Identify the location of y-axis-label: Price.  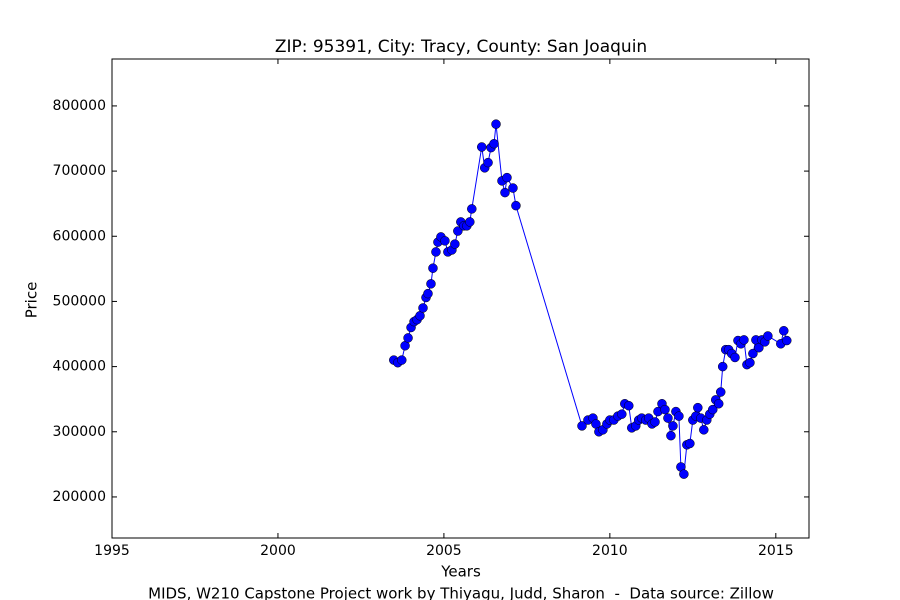
(32, 300).